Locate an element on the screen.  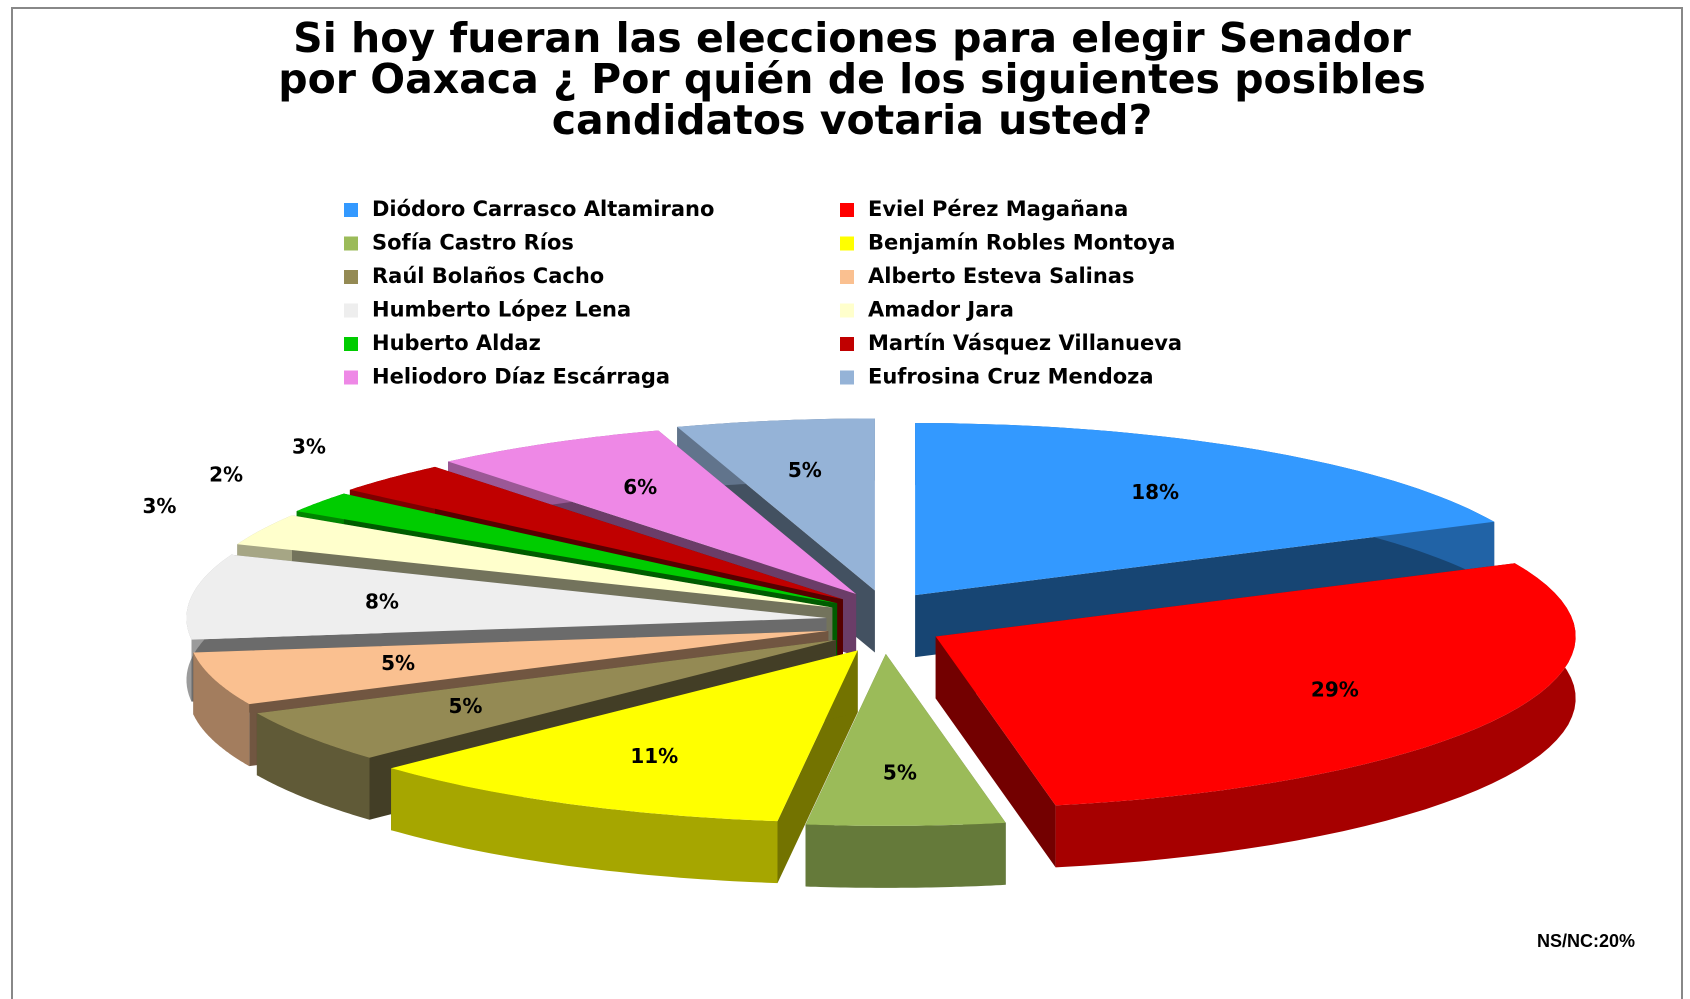
data-label: 29% is located at coordinates (1335, 690).